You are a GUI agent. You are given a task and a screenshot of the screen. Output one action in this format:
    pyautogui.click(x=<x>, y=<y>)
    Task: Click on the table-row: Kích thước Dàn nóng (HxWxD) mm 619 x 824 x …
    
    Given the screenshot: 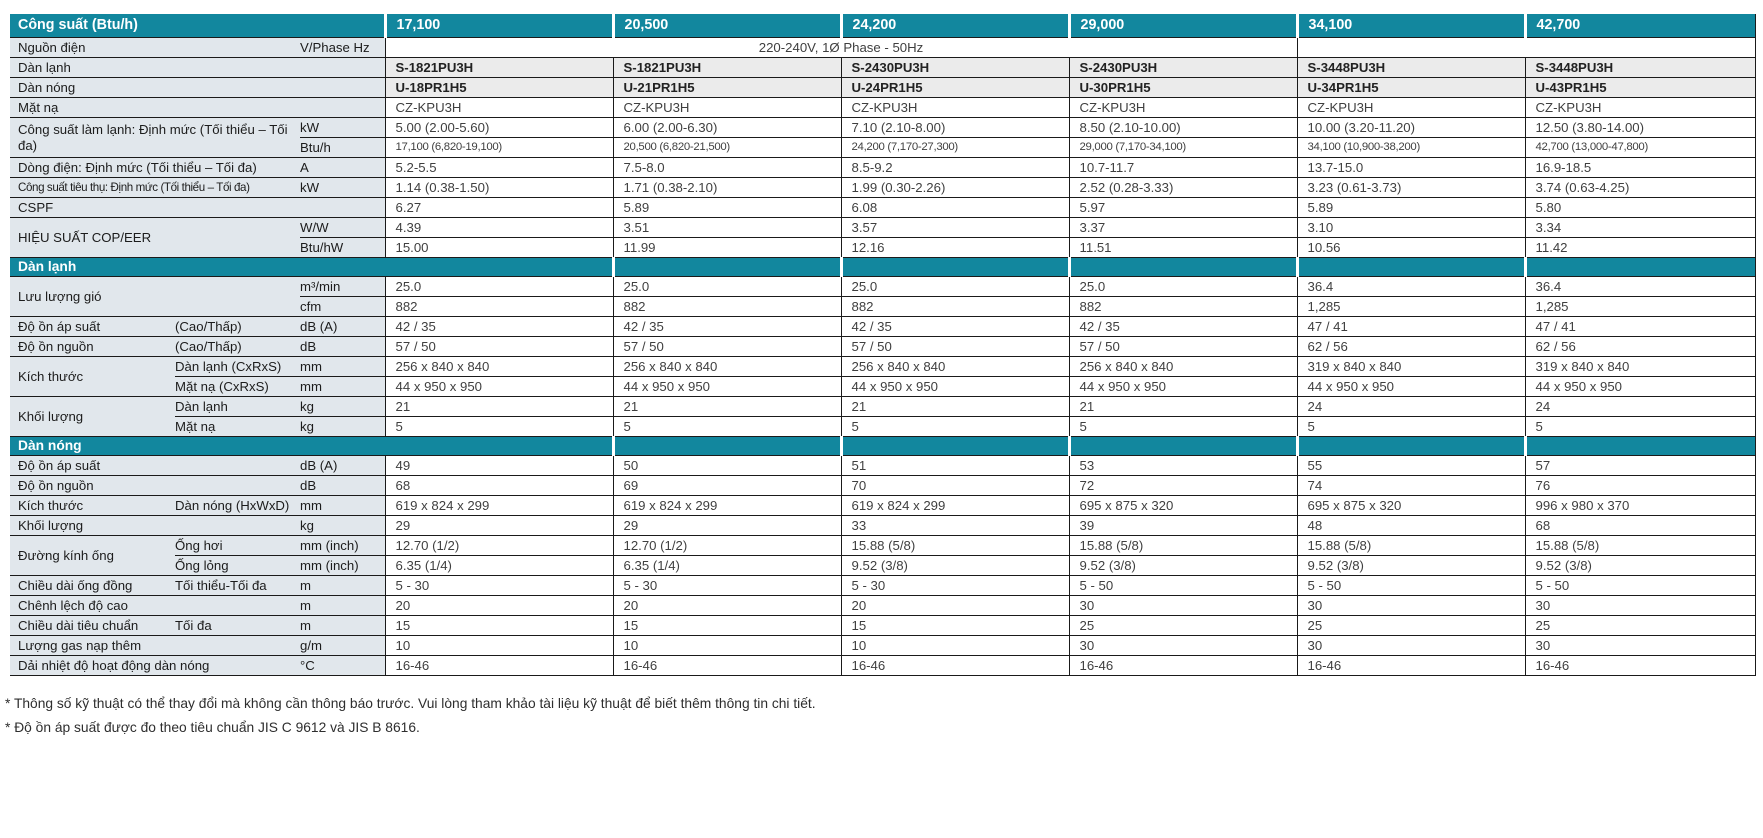 What is the action you would take?
    pyautogui.click(x=882, y=505)
    